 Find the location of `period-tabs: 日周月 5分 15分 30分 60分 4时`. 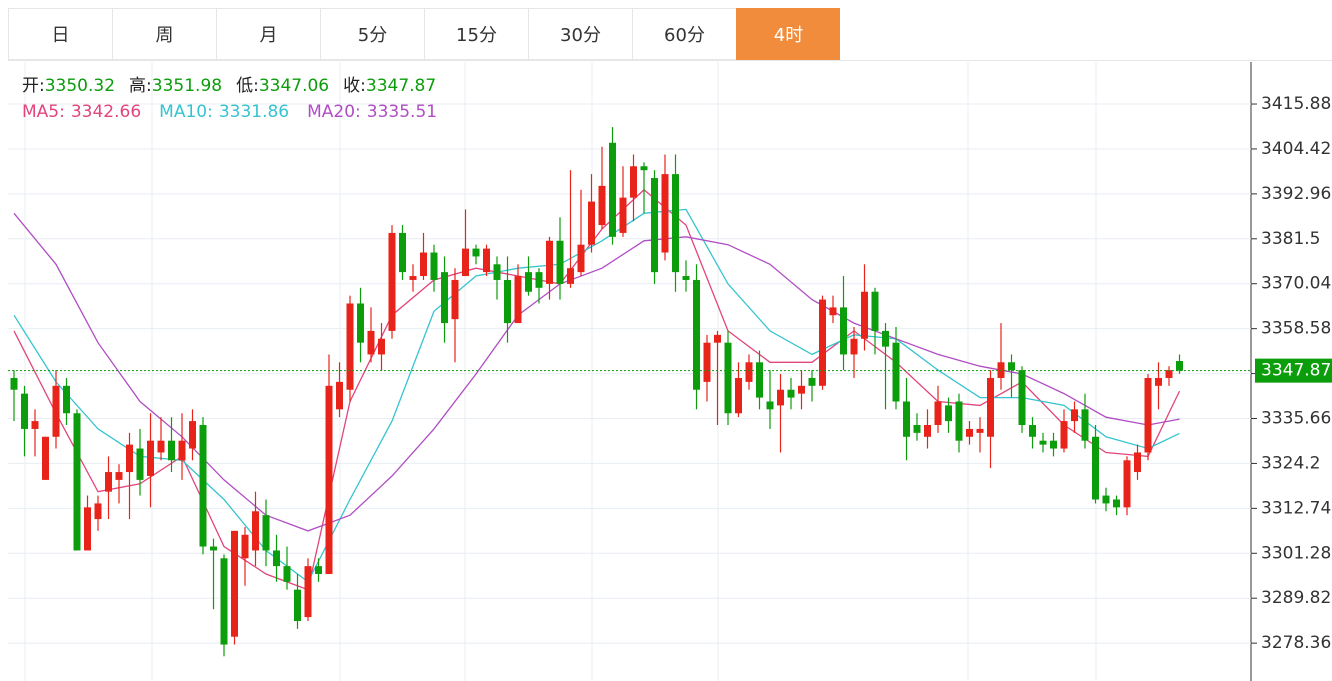

period-tabs: 日周月 5分 15分 30分 60分 4时 is located at coordinates (424, 34).